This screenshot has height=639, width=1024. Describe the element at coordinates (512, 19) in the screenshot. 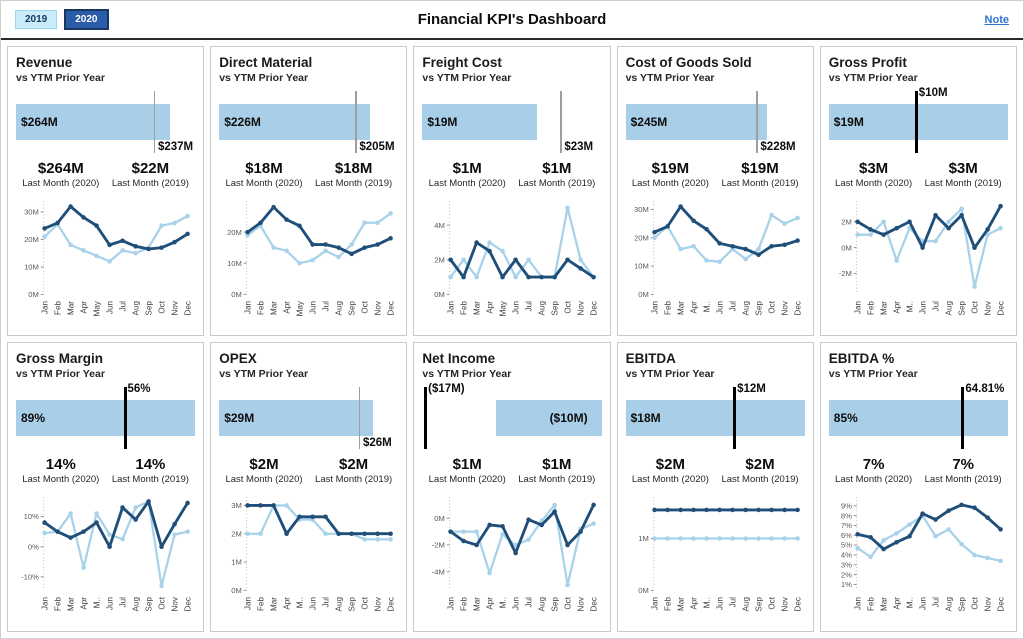

I see `page-title: Financial KPI's Dashboard` at that location.